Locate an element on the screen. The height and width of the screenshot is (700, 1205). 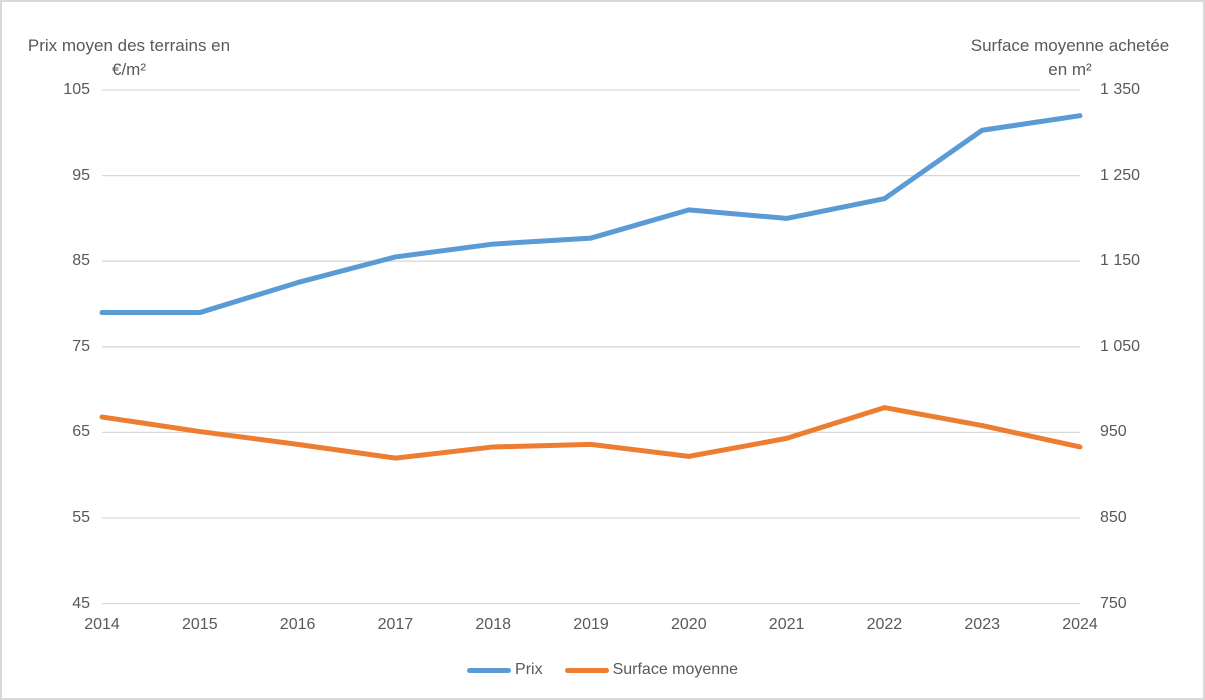
left-axis-tick-label: 95 is located at coordinates (81, 175).